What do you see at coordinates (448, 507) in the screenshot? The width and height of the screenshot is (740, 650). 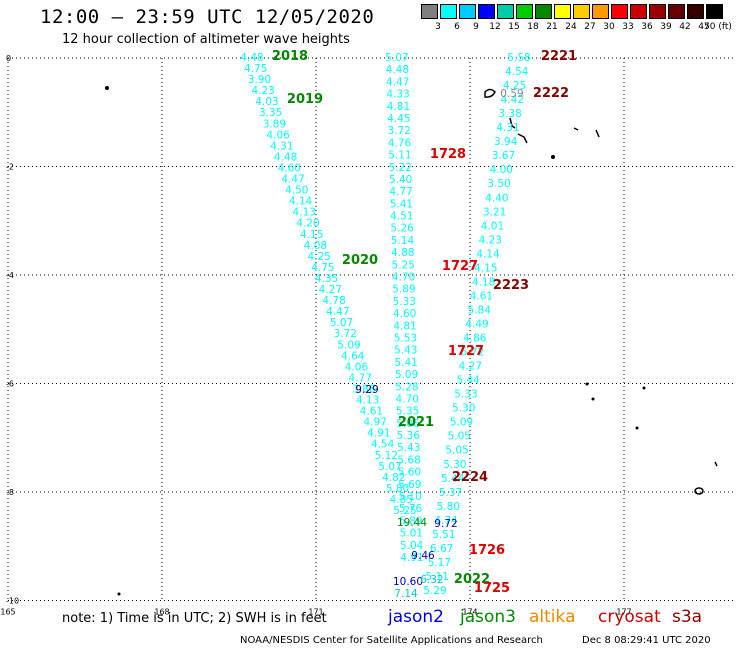 I see `swh-value: 5.80` at bounding box center [448, 507].